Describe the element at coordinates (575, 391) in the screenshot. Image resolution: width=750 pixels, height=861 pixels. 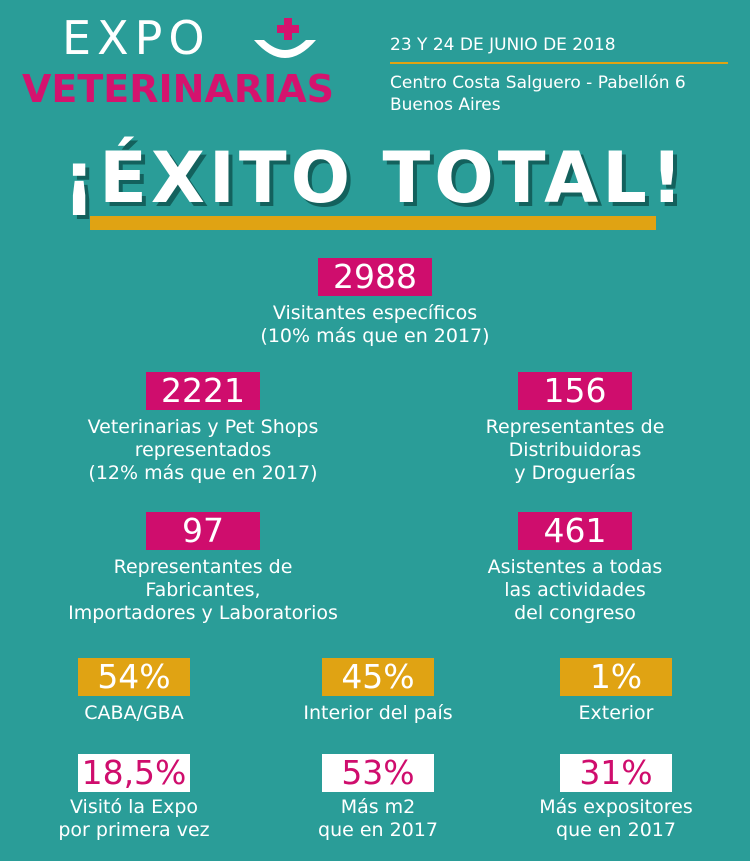
I see `stat-distribuidoras-badge: 156` at that location.